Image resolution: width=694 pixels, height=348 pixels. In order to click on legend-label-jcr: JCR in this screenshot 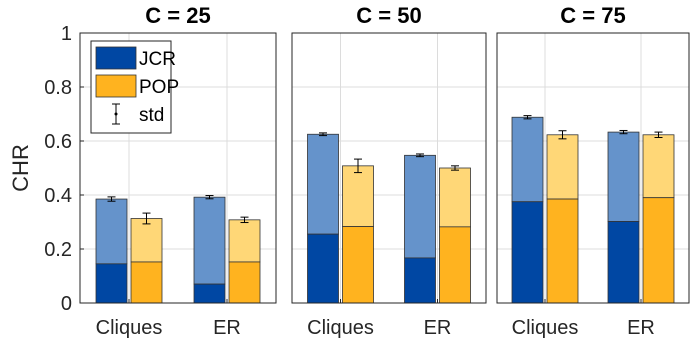, I will do `click(157, 59)`.